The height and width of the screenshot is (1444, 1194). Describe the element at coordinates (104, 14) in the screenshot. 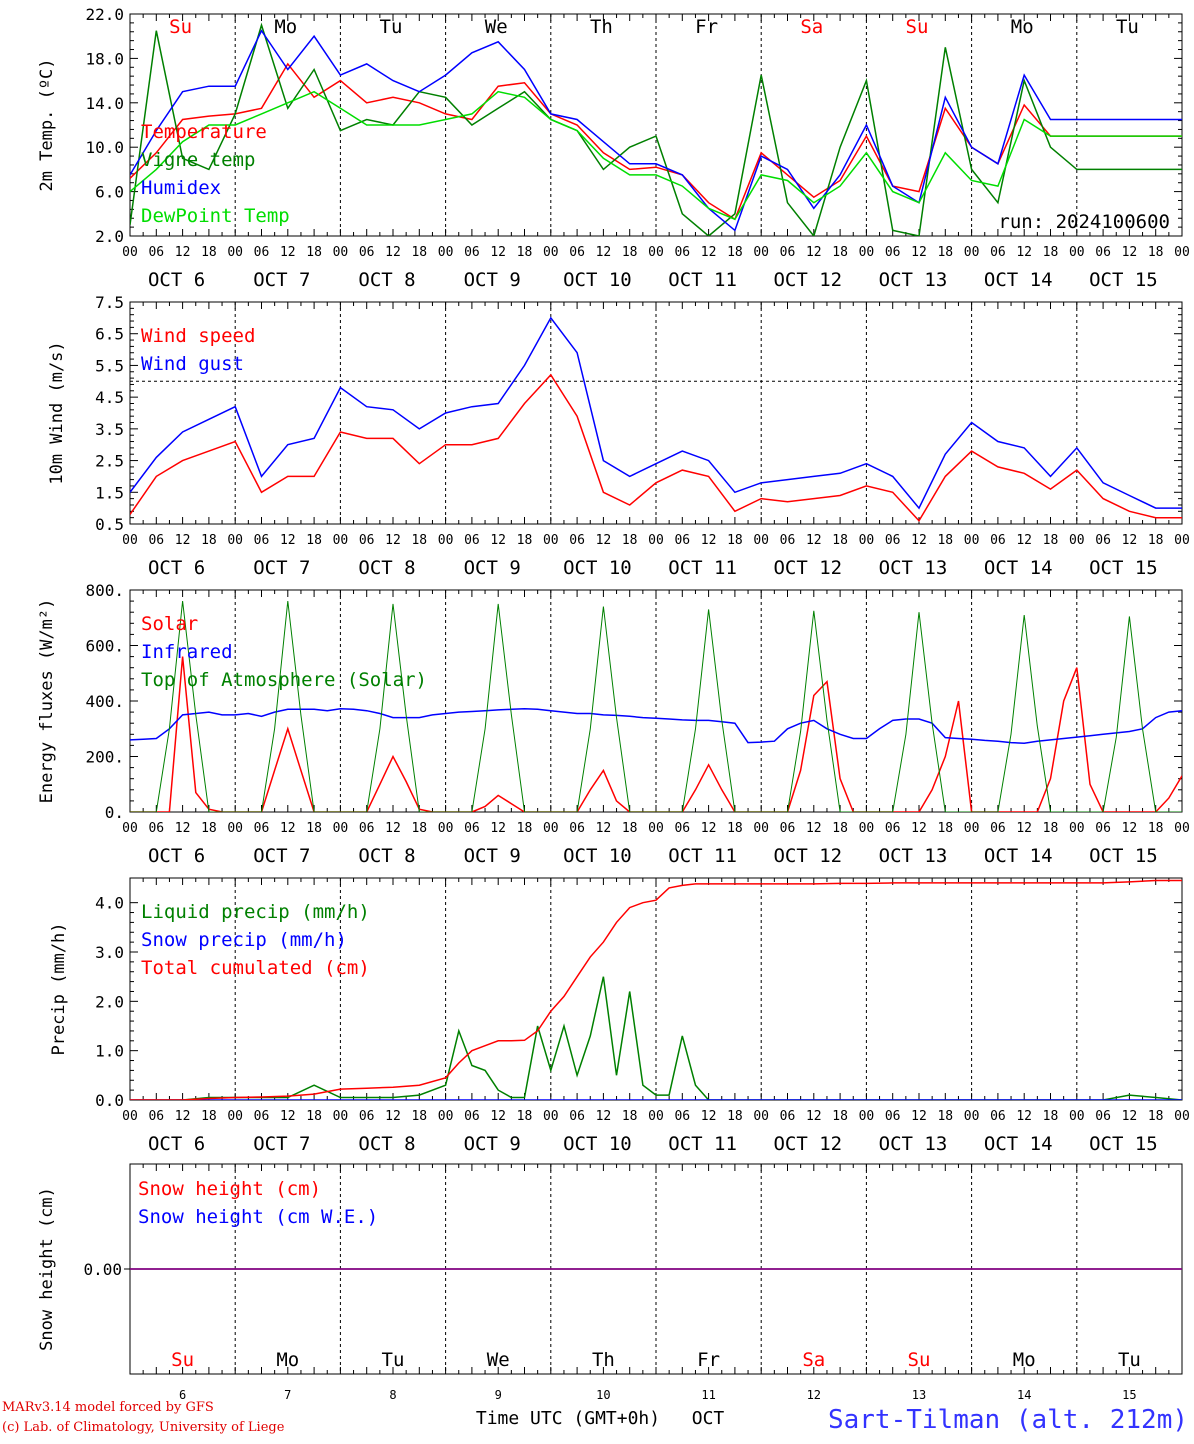

I see `y-tick-label: 22.0` at that location.